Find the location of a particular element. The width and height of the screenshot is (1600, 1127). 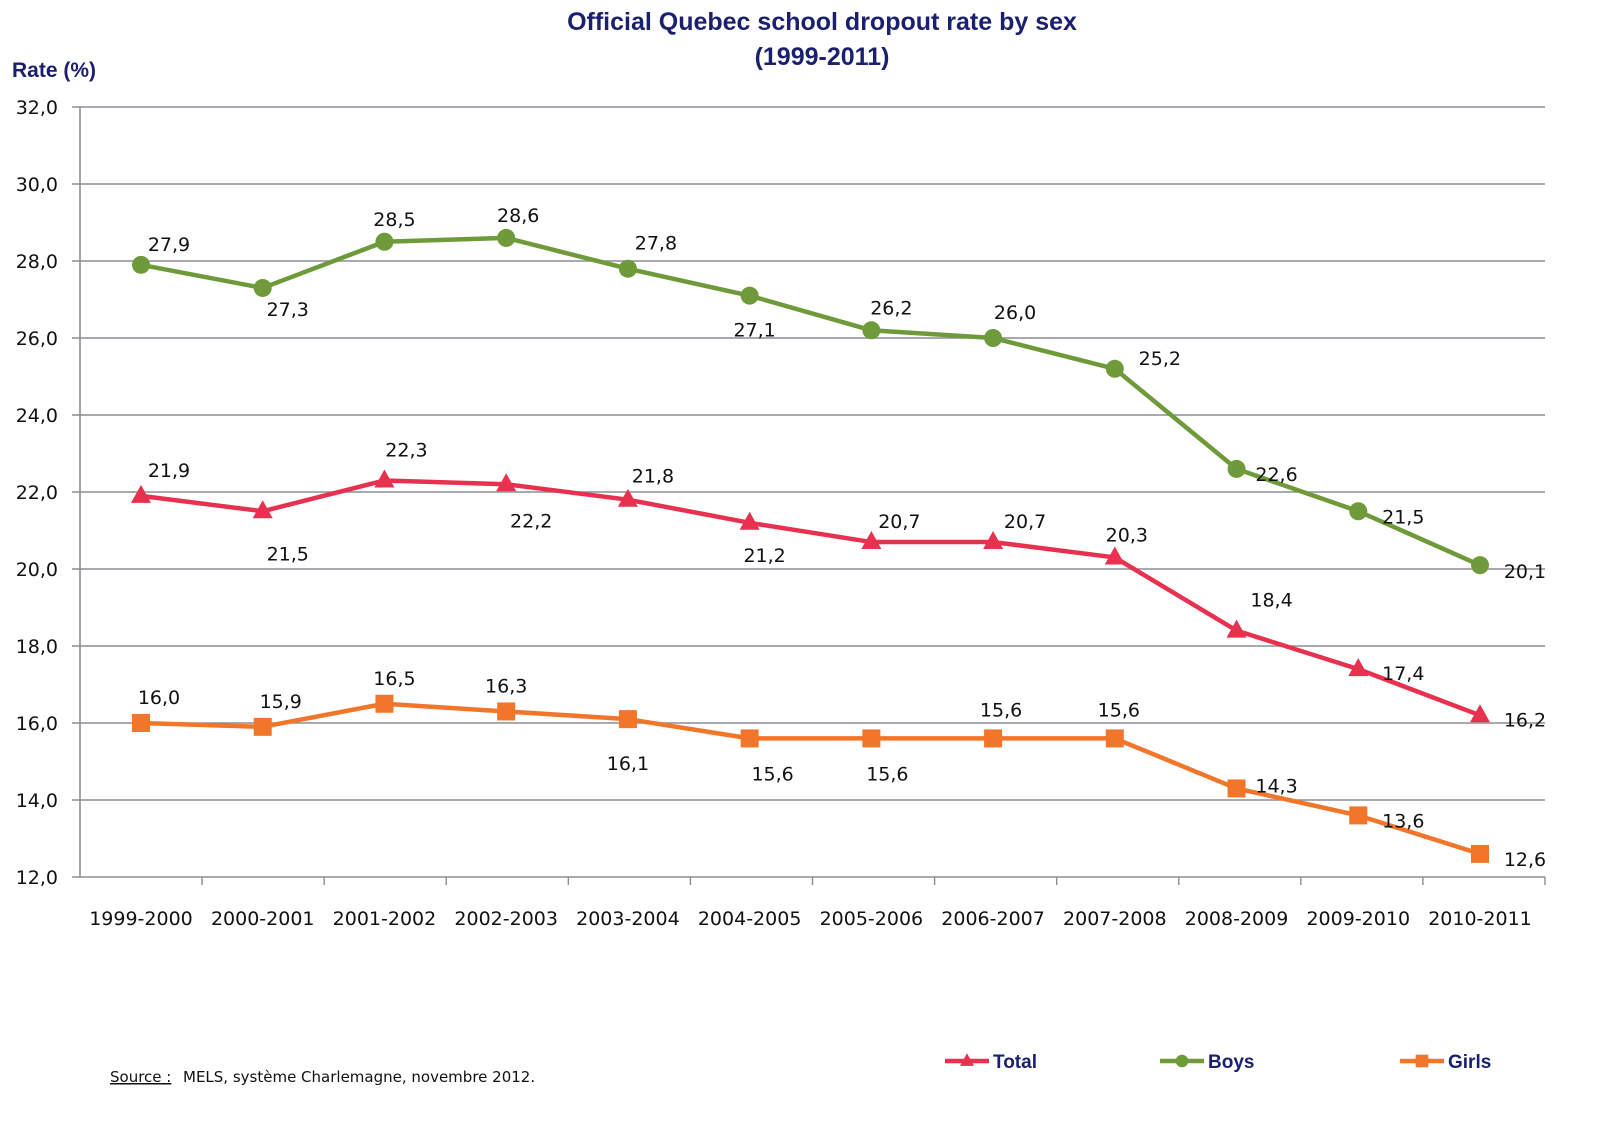

legend-label-girls: Girls is located at coordinates (1469, 1062).